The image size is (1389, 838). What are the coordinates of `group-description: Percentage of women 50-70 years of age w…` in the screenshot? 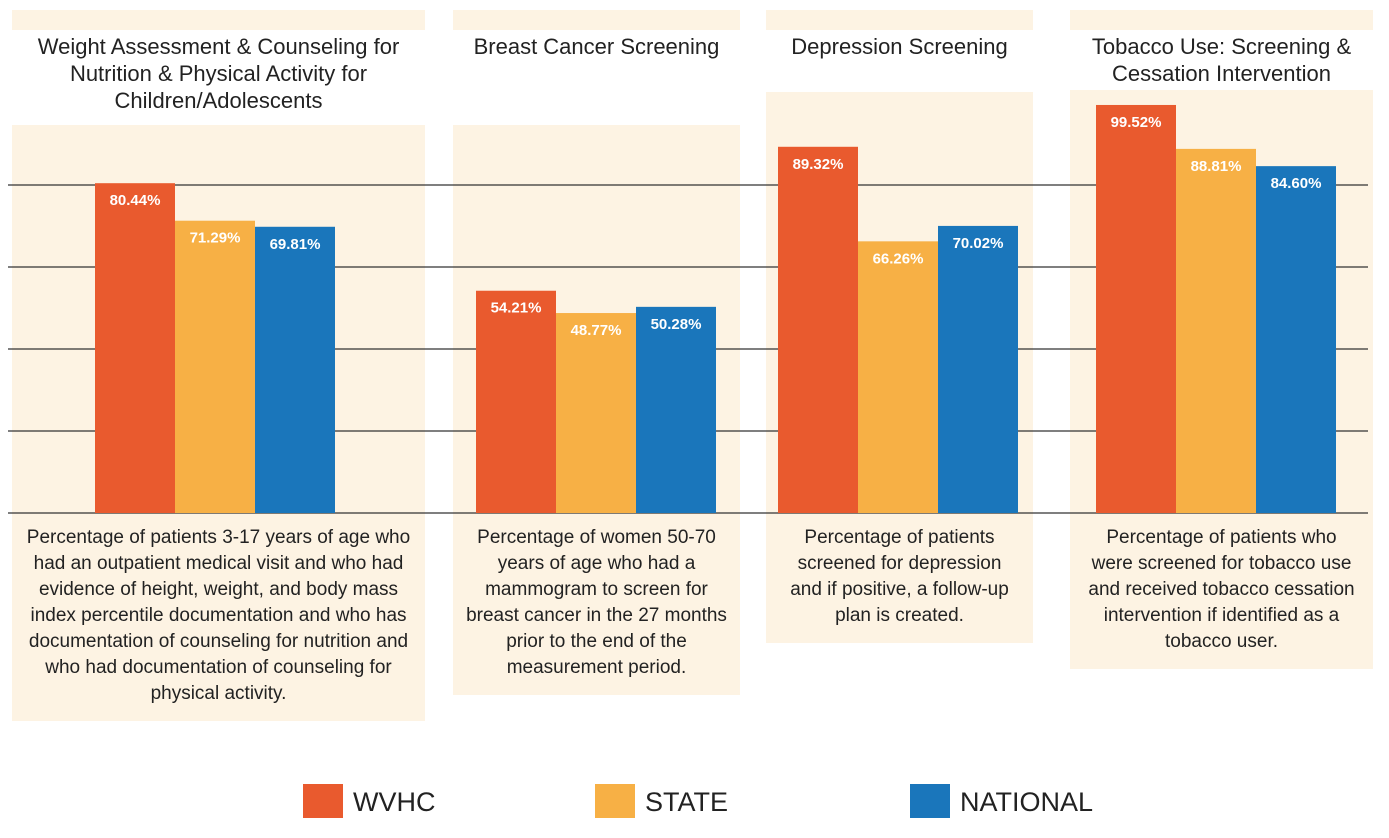 It's located at (596, 604).